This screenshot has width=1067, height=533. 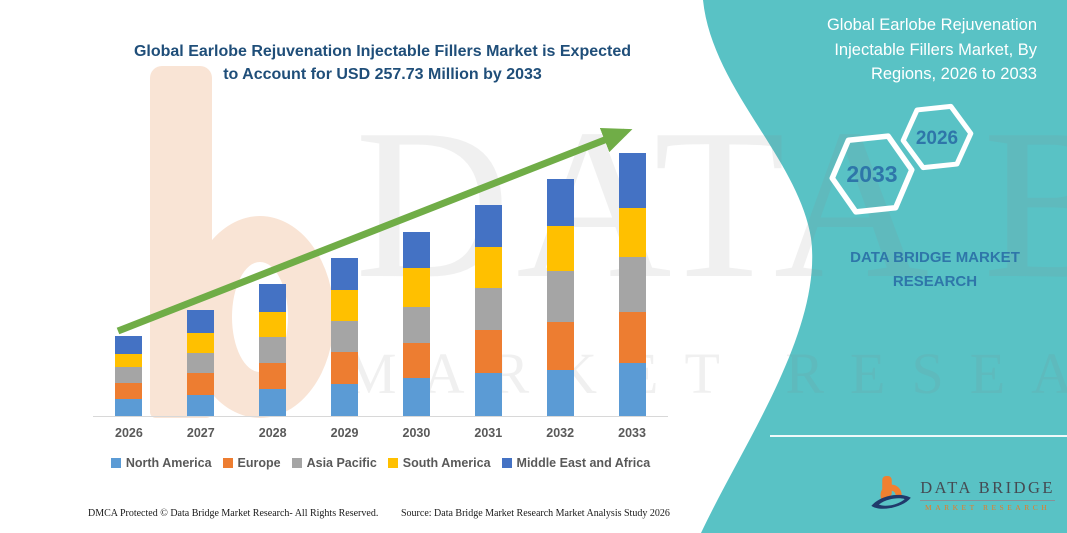 I want to click on legend-item: Middle East and Africa, so click(x=576, y=463).